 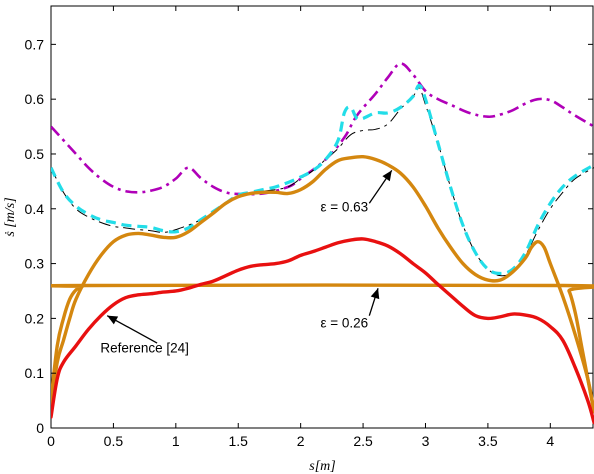 I want to click on y-tick-label: 0.1, so click(x=35, y=373).